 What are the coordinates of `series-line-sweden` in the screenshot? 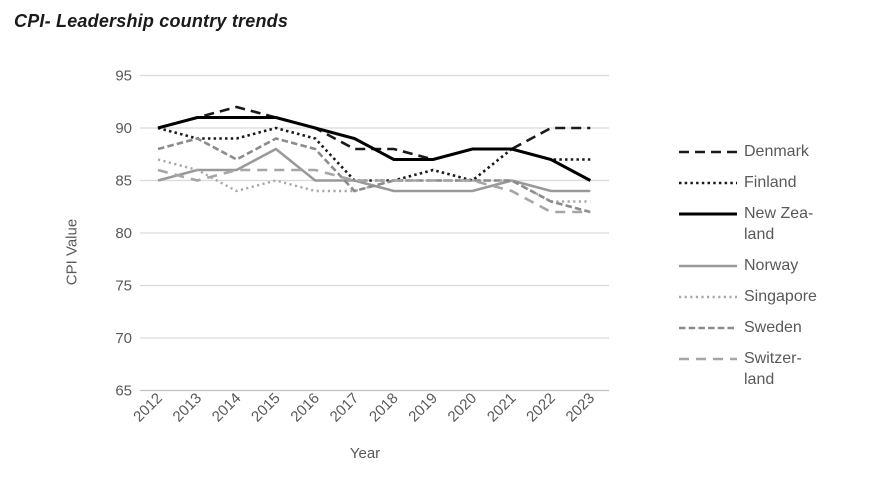 It's located at (374, 175).